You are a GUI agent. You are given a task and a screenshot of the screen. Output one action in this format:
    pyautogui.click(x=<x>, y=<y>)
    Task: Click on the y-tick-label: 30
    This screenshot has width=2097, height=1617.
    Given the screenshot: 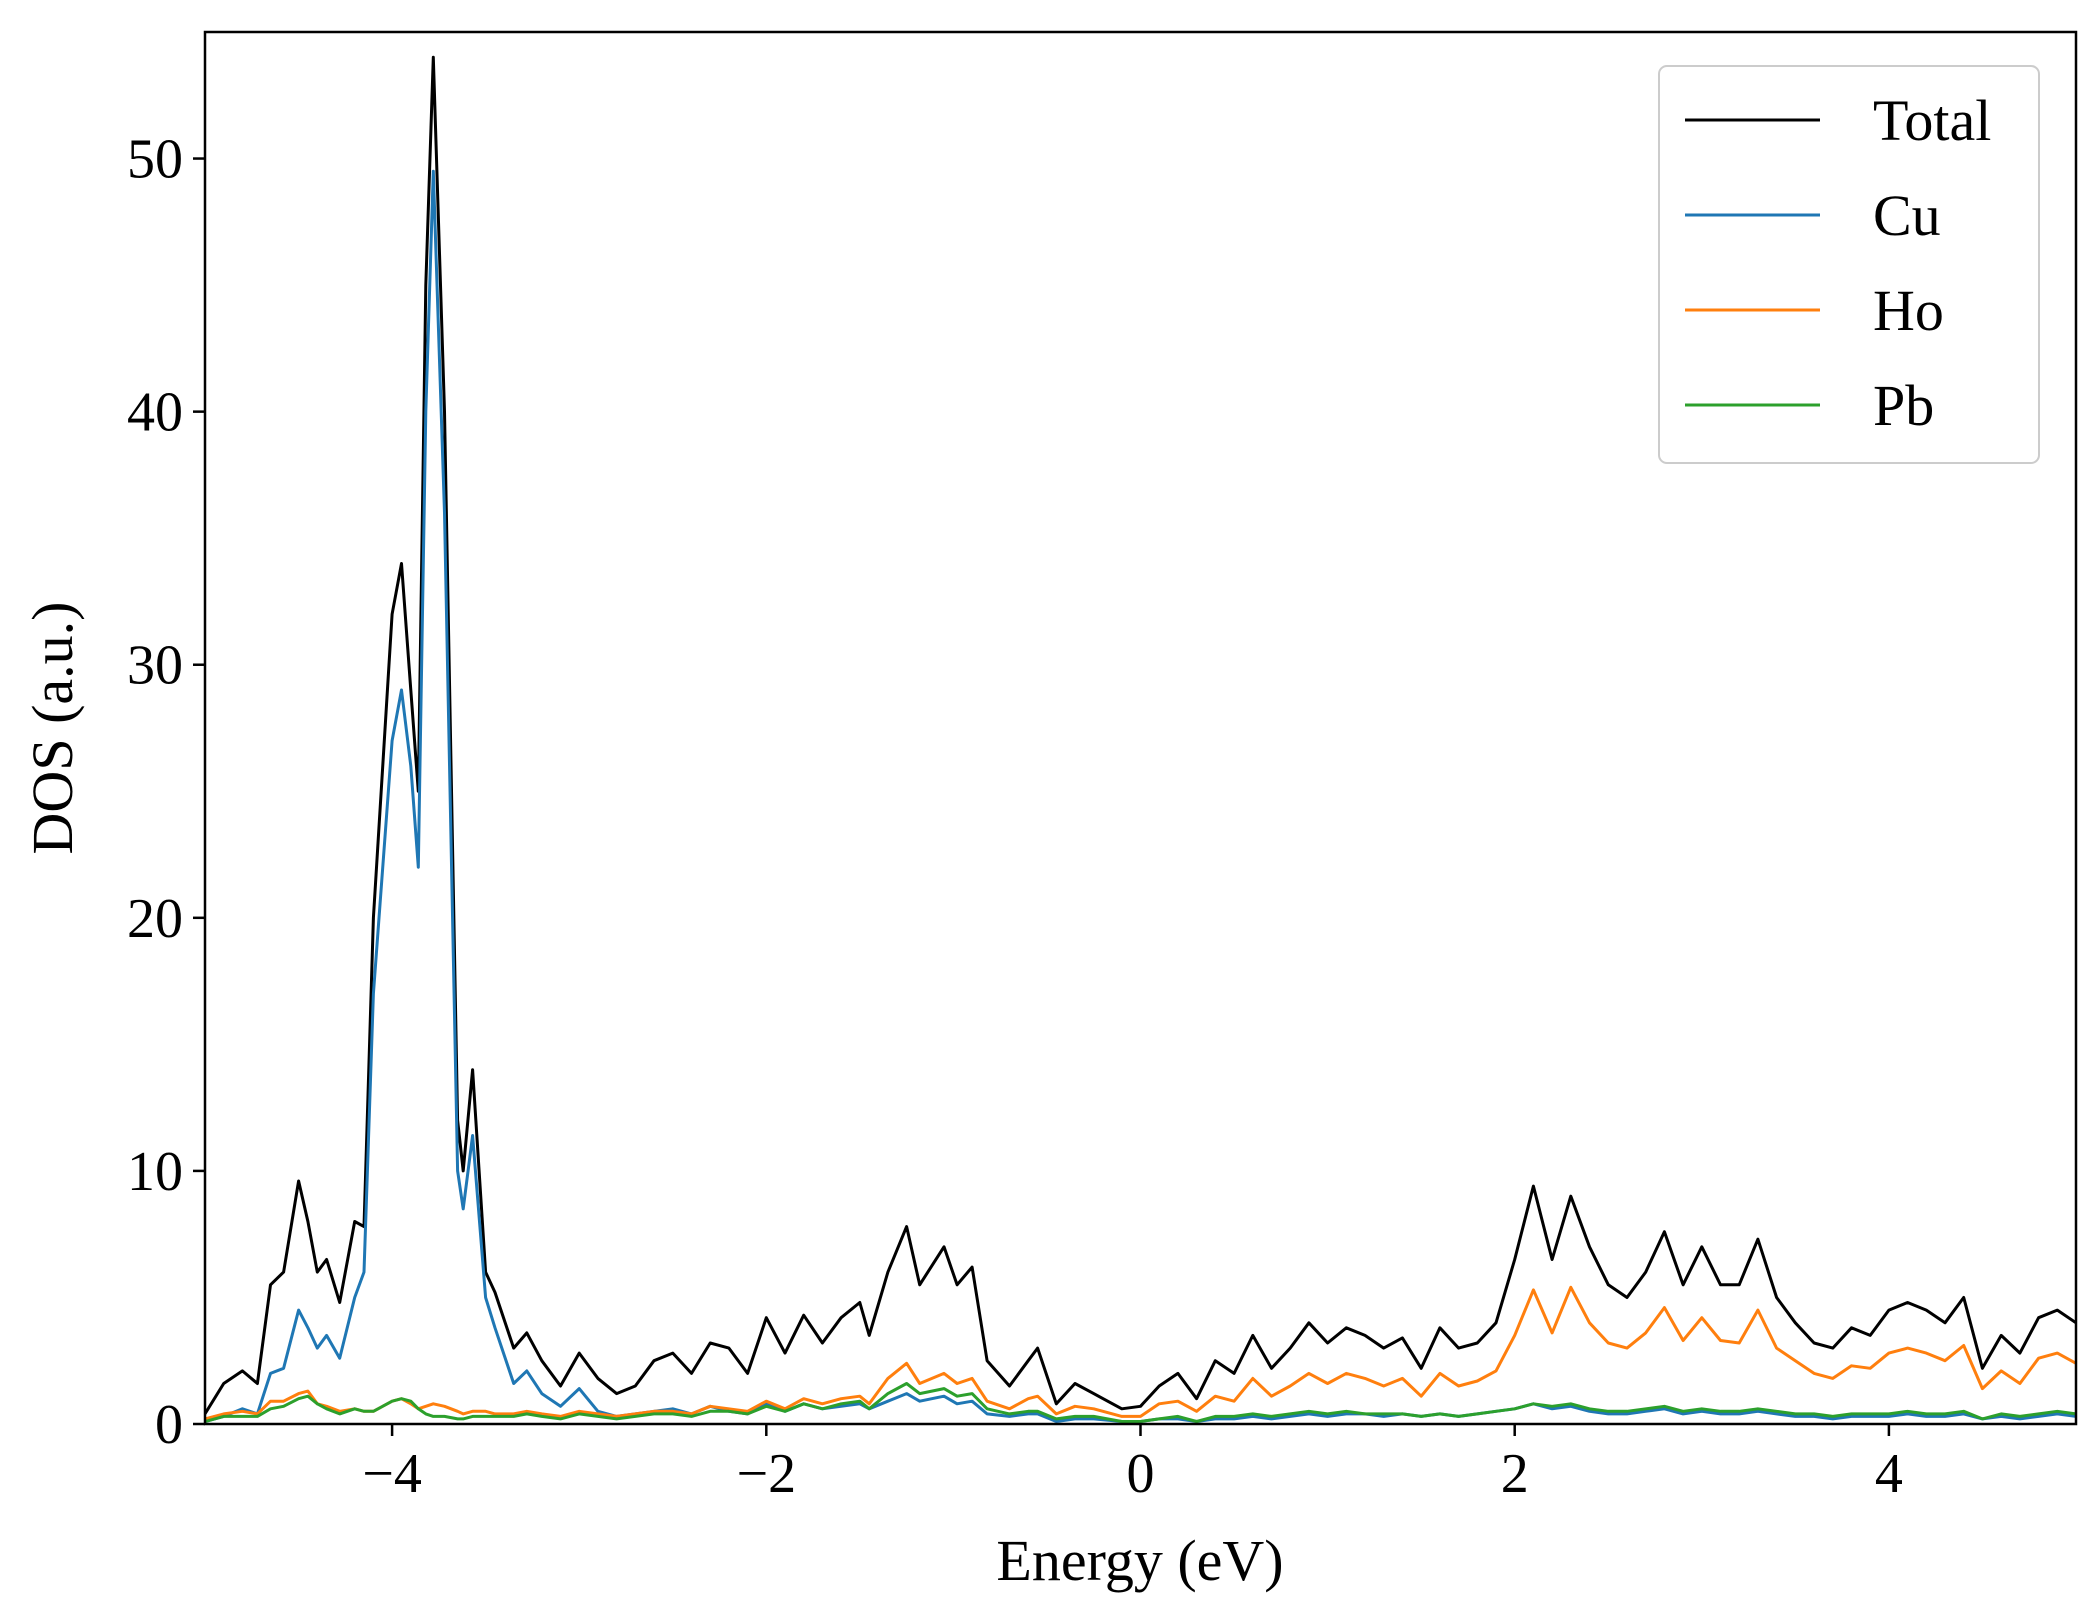 What is the action you would take?
    pyautogui.click(x=155, y=666)
    